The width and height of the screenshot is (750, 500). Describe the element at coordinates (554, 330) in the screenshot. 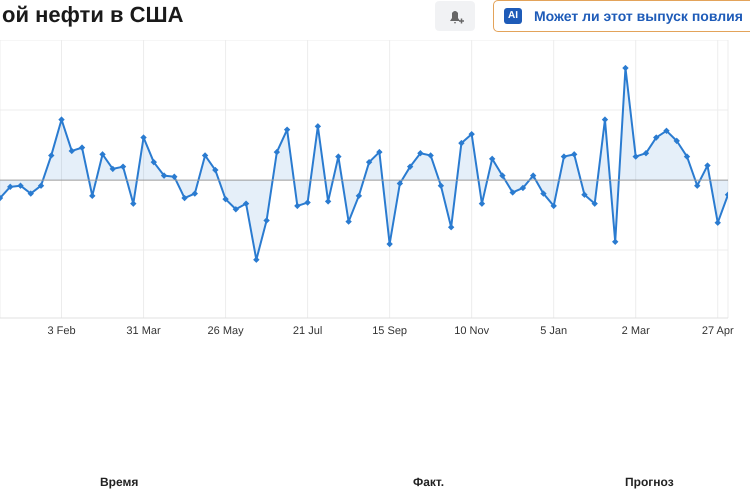

I see `x-tick-label: 5 Jan` at that location.